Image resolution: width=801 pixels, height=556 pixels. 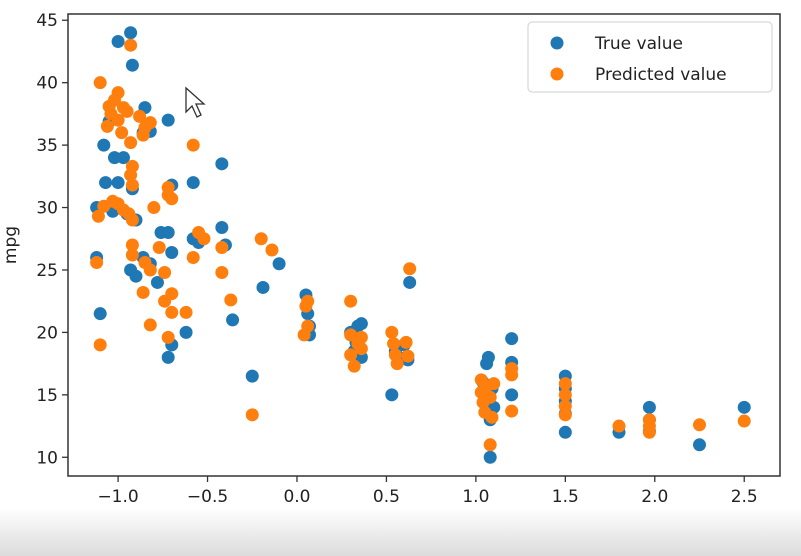 What do you see at coordinates (47, 146) in the screenshot?
I see `y-tick-label: 35` at bounding box center [47, 146].